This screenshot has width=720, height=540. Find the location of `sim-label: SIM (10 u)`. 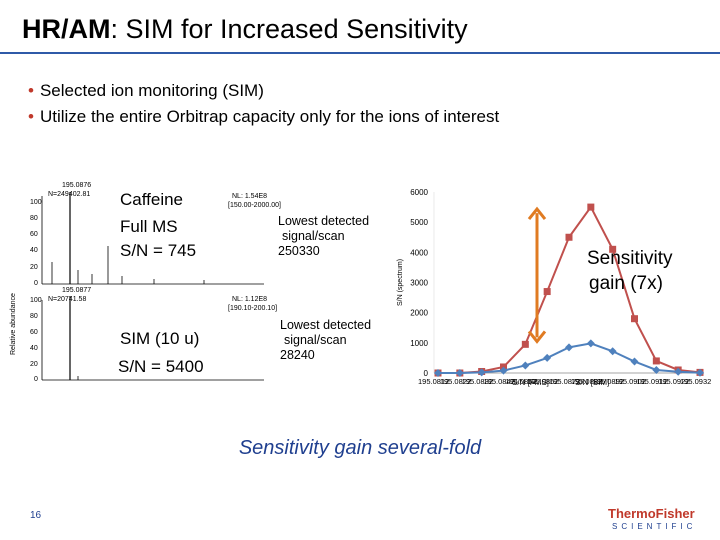

sim-label: SIM (10 u) is located at coordinates (160, 338).